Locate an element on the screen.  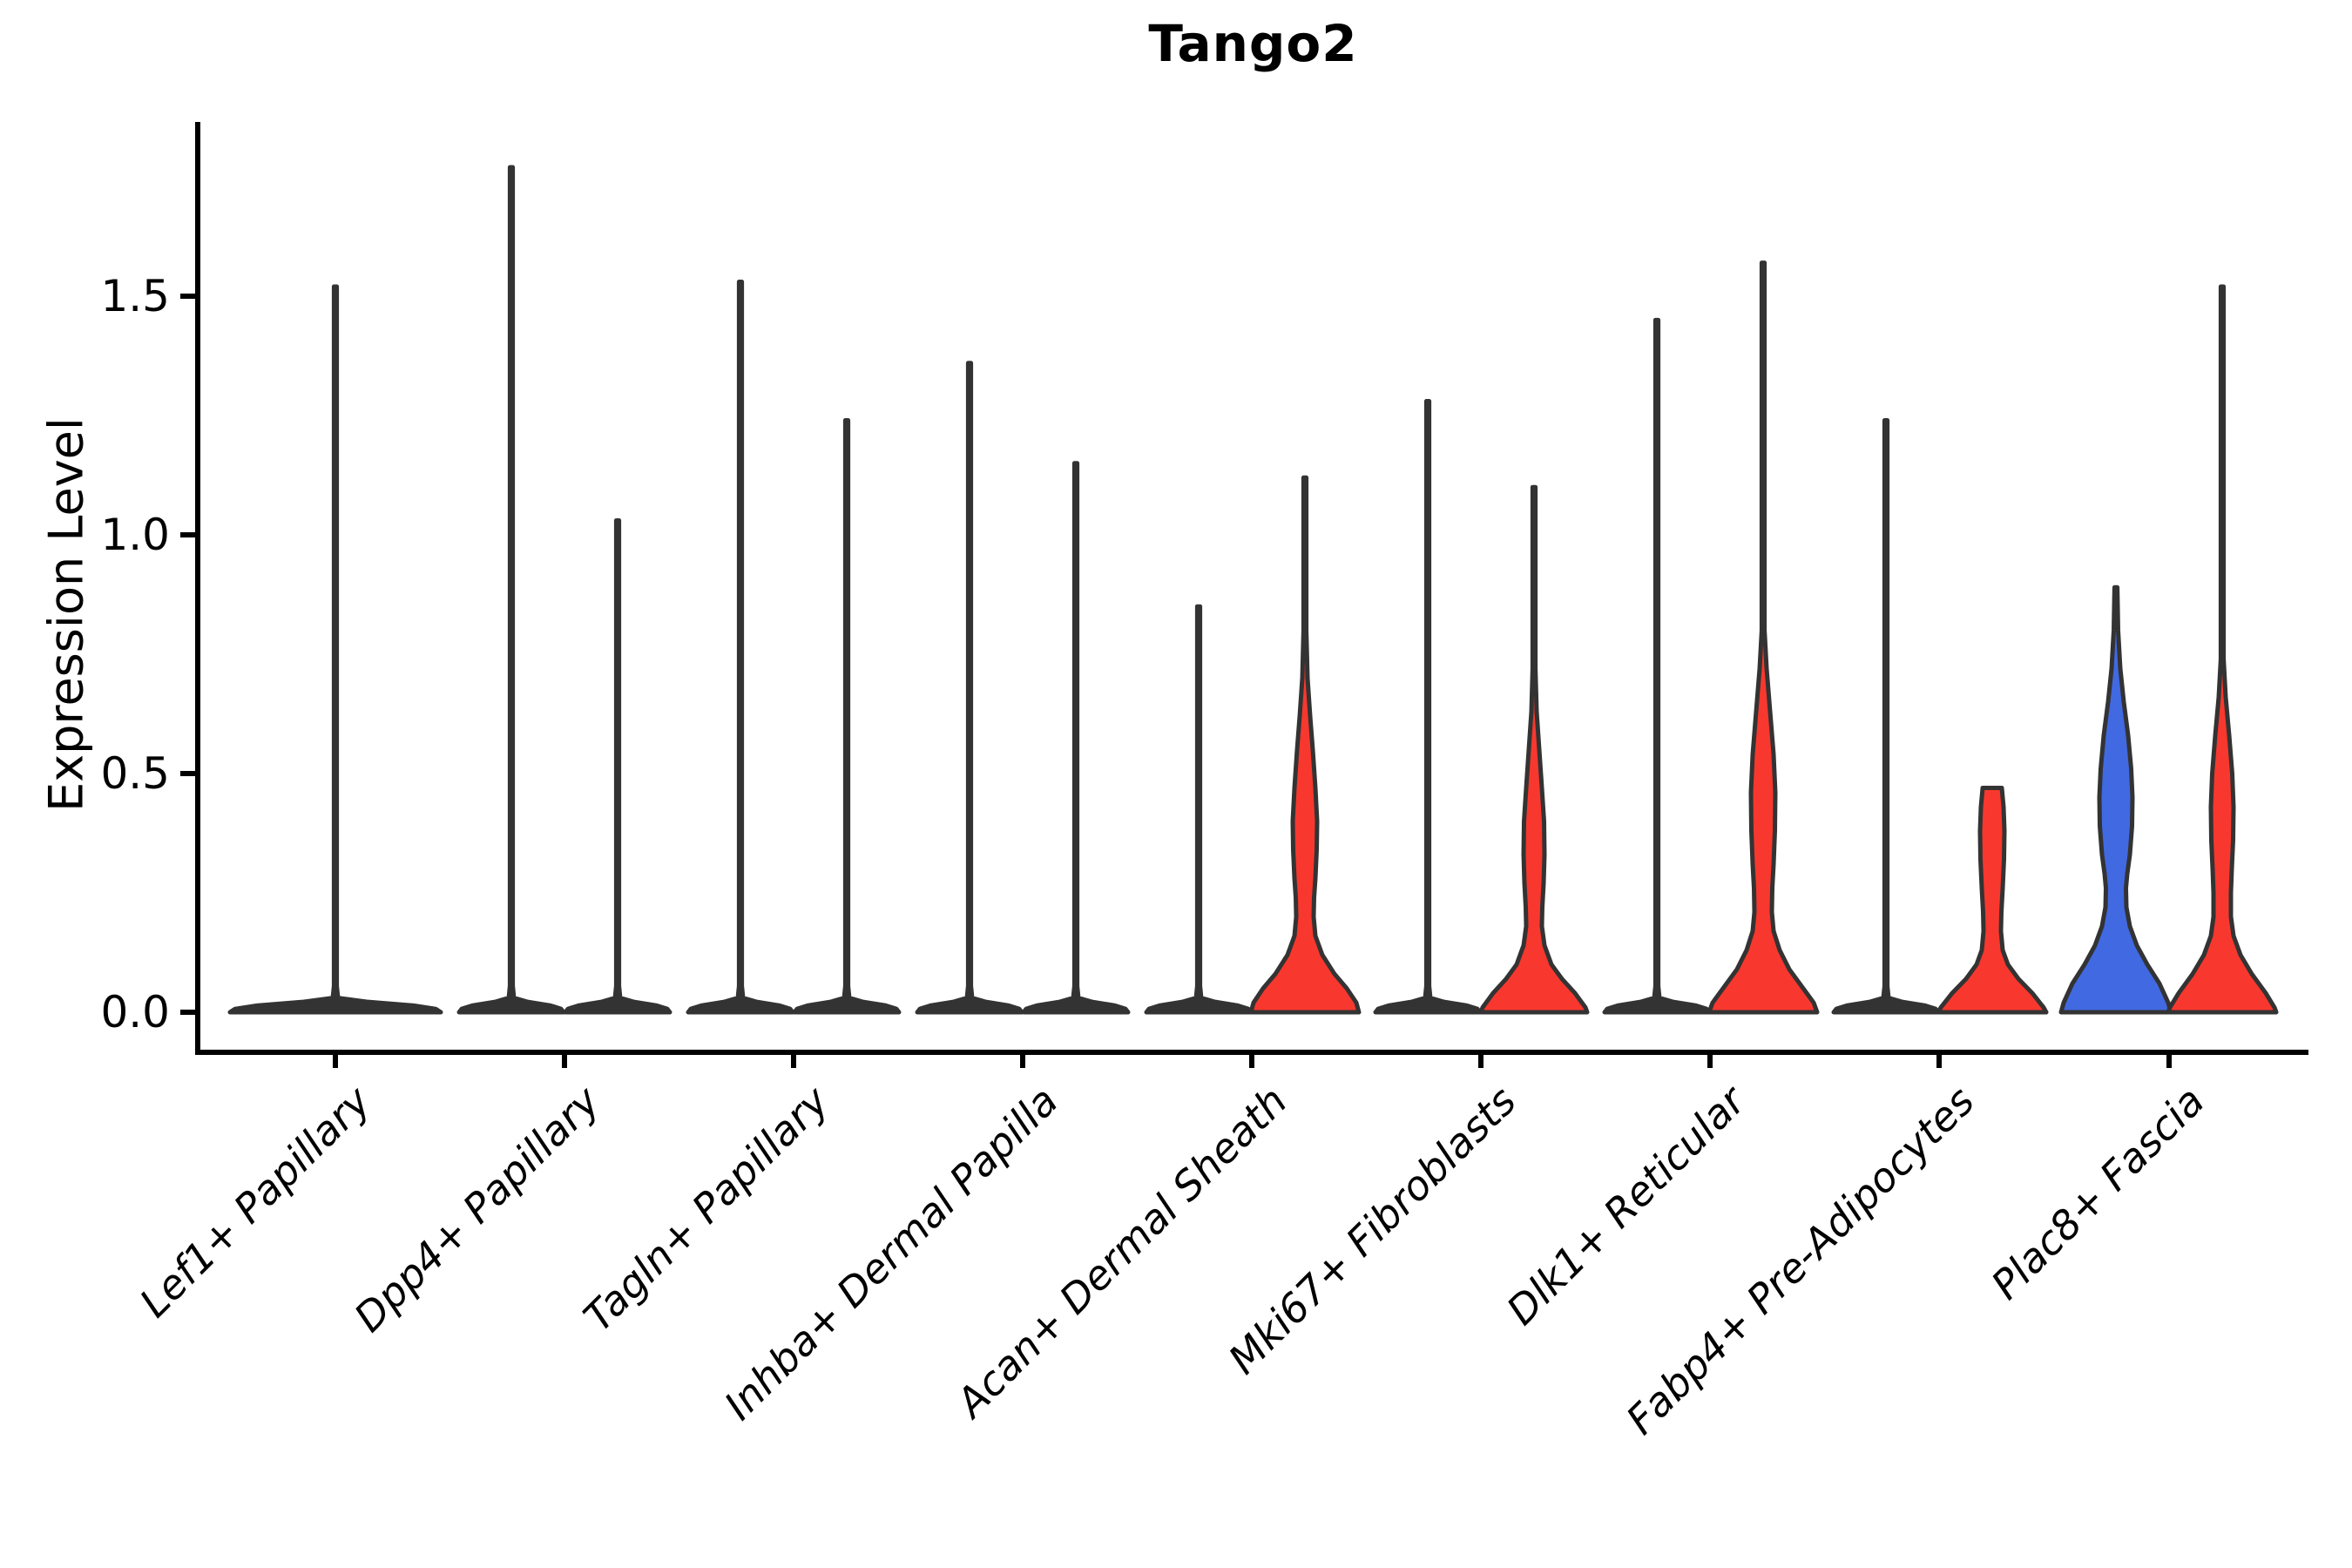
violin-lef1-group1 is located at coordinates (335, 649).